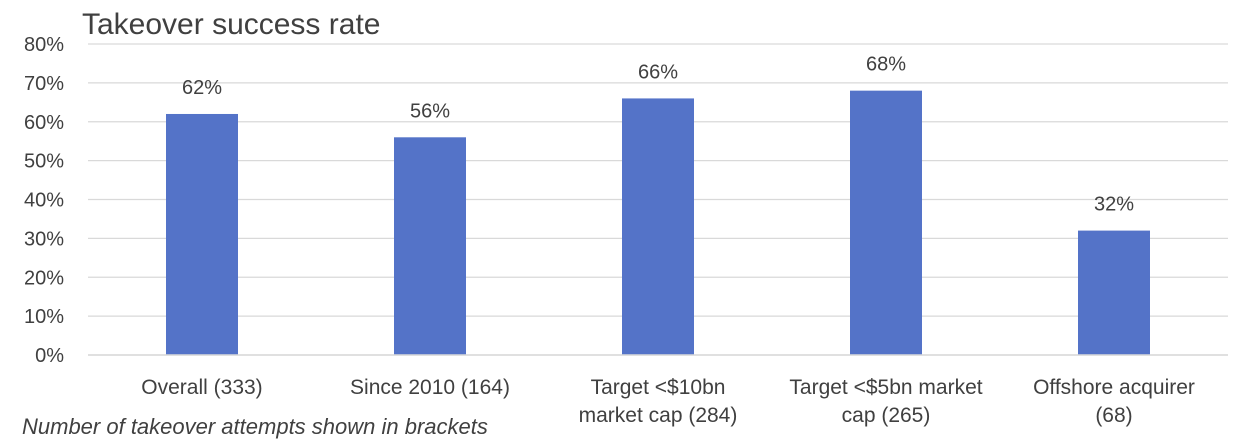  Describe the element at coordinates (44, 317) in the screenshot. I see `y-tick-label: 10%` at that location.